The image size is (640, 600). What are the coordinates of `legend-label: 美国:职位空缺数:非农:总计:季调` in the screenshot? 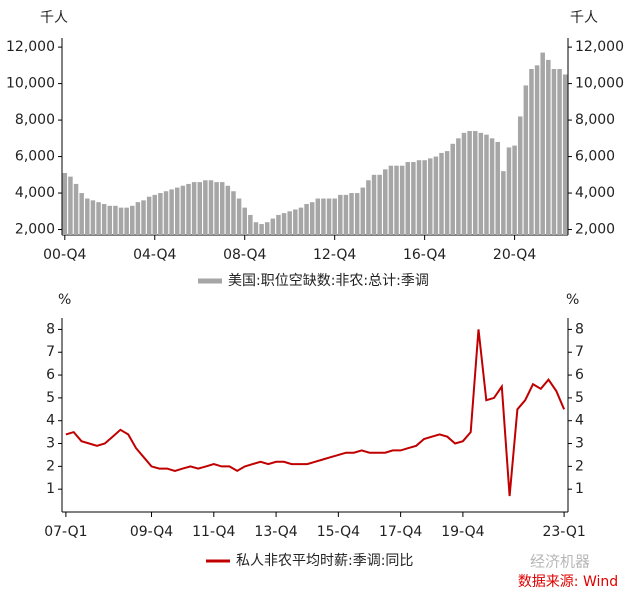 It's located at (328, 281).